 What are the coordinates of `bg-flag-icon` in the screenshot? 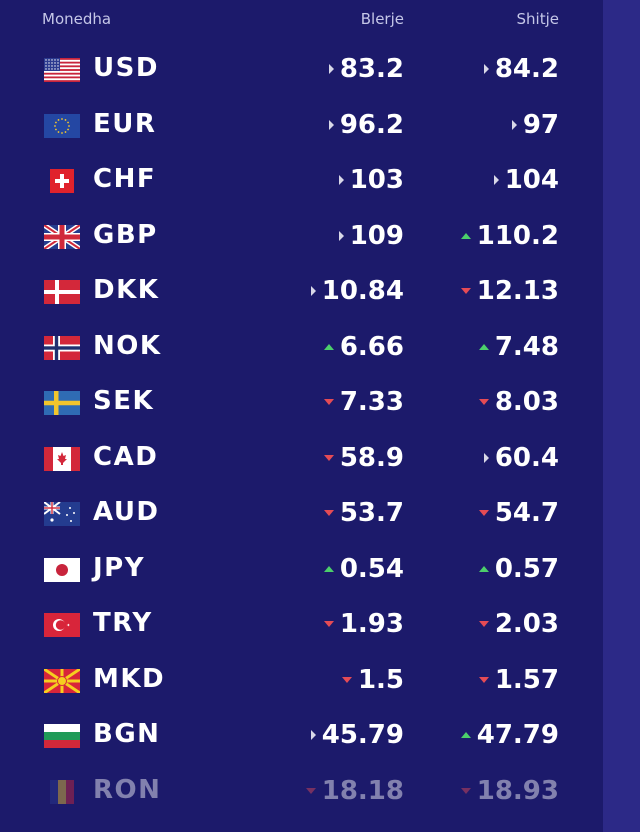 It's located at (62, 736).